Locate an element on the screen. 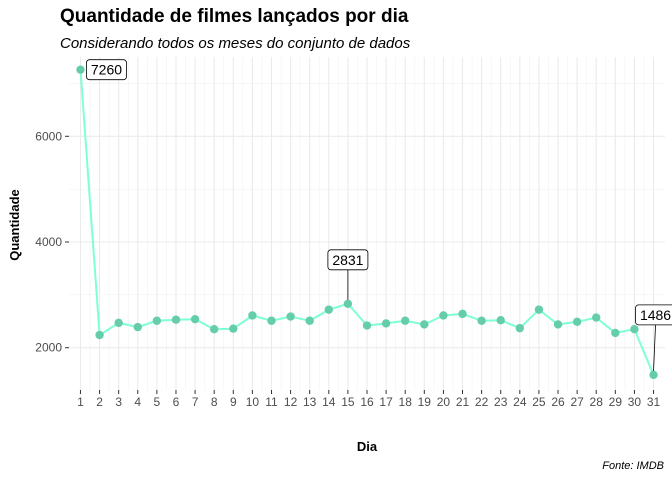  x-tick-label: 12 is located at coordinates (291, 402).